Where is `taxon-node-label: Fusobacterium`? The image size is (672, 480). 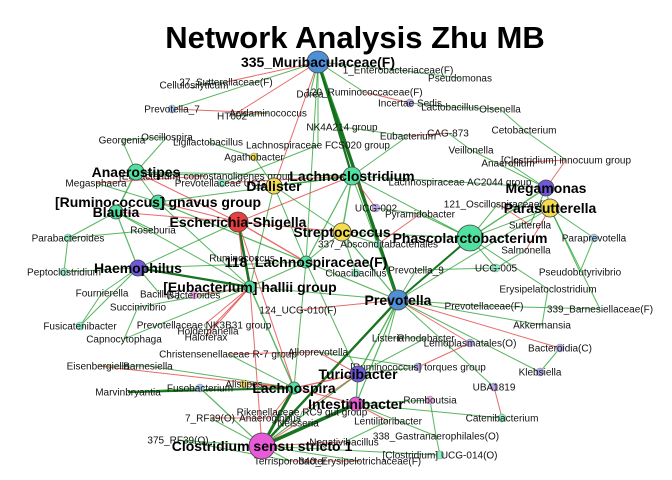 taxon-node-label: Fusobacterium is located at coordinates (200, 389).